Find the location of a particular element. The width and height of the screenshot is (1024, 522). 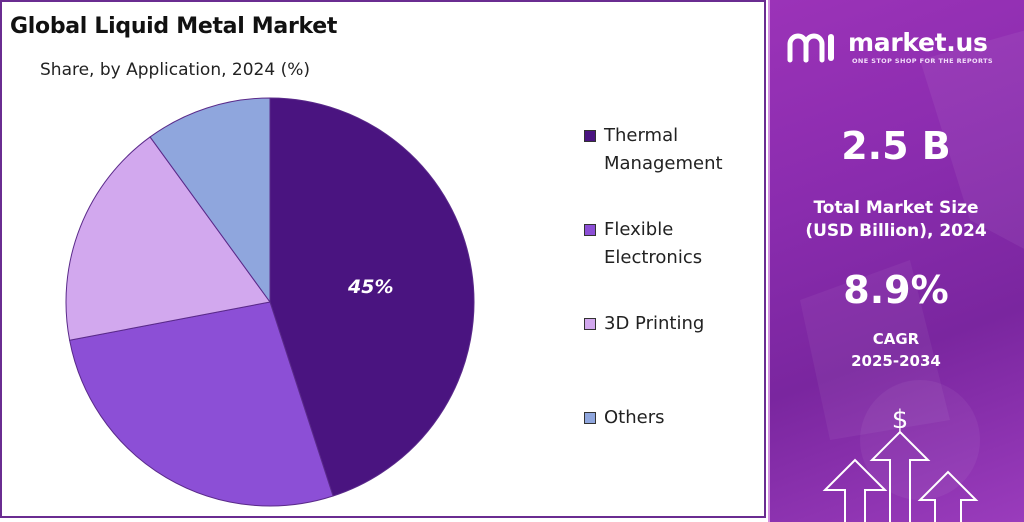

legend-label: 3D Printing is located at coordinates (654, 323).